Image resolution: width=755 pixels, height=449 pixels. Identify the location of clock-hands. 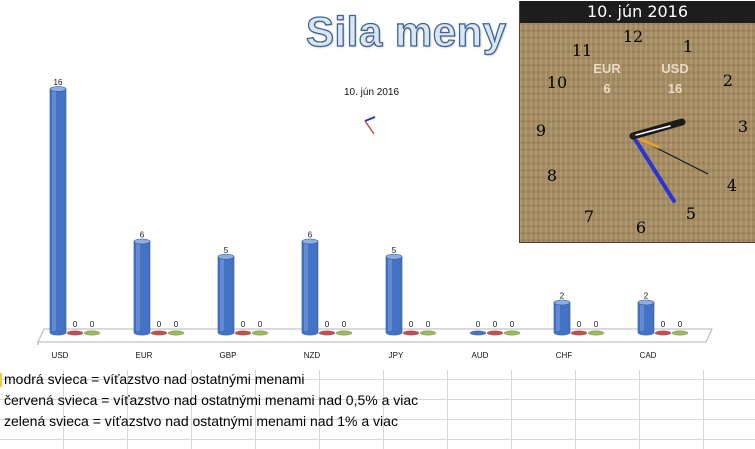
(669, 160).